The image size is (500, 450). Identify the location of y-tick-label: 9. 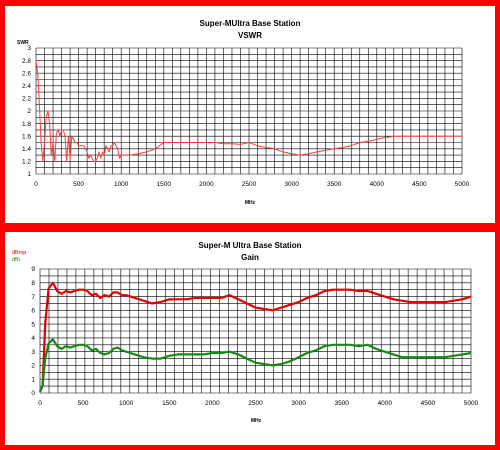
(33, 269).